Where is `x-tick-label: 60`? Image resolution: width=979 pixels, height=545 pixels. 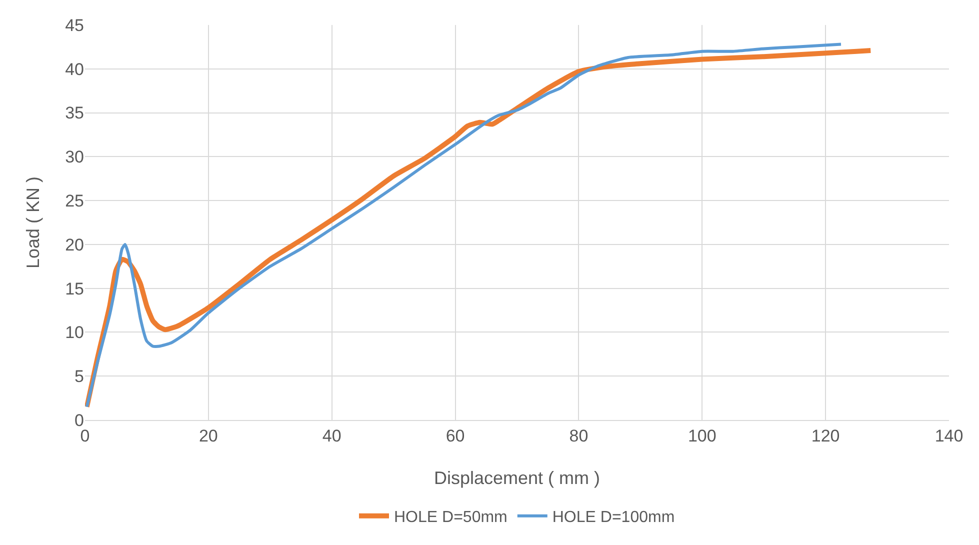 x-tick-label: 60 is located at coordinates (455, 436).